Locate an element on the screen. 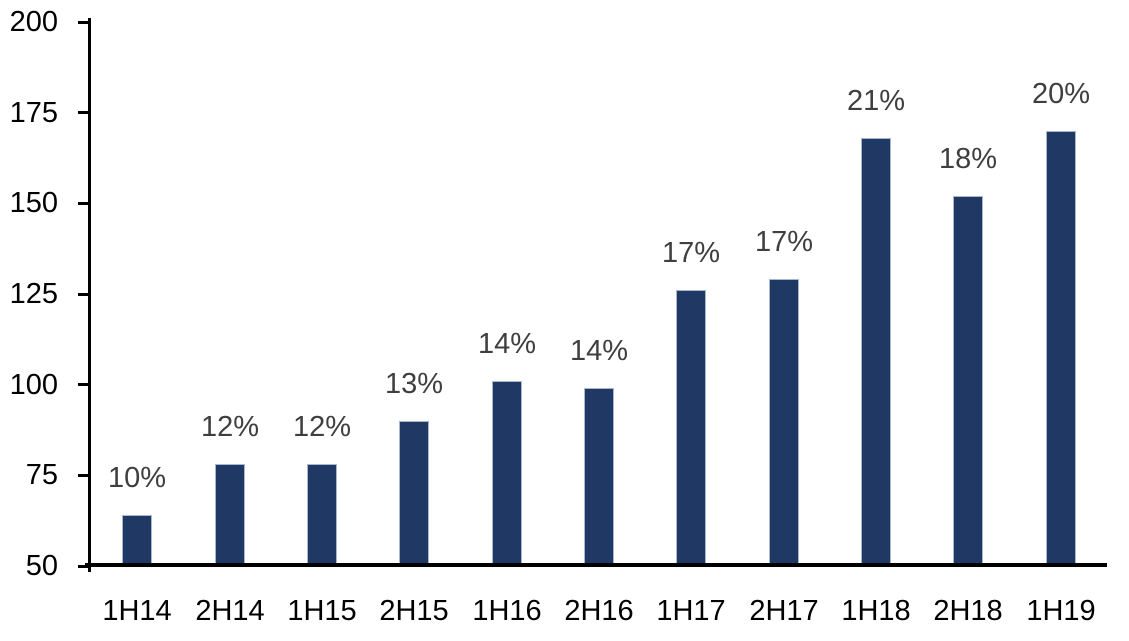 This screenshot has width=1129, height=641. y-tick-label: 200 is located at coordinates (33, 22).